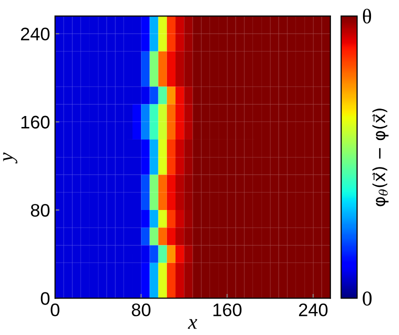  What do you see at coordinates (313, 309) in the screenshot?
I see `x-tick-label: 240` at bounding box center [313, 309].